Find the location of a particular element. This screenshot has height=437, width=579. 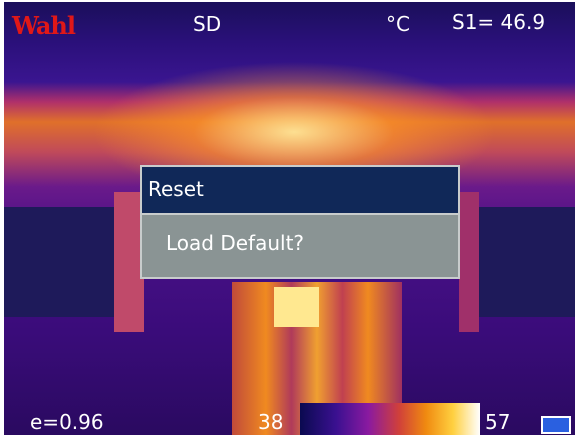

spot-reading: S1= 46.9 is located at coordinates (499, 22).